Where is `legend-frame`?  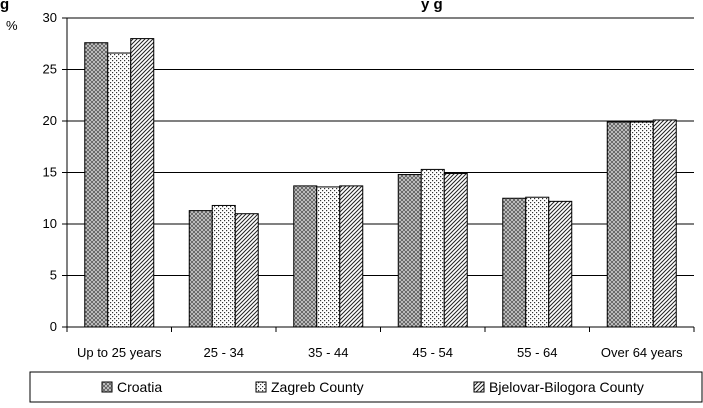
legend-frame is located at coordinates (366, 387).